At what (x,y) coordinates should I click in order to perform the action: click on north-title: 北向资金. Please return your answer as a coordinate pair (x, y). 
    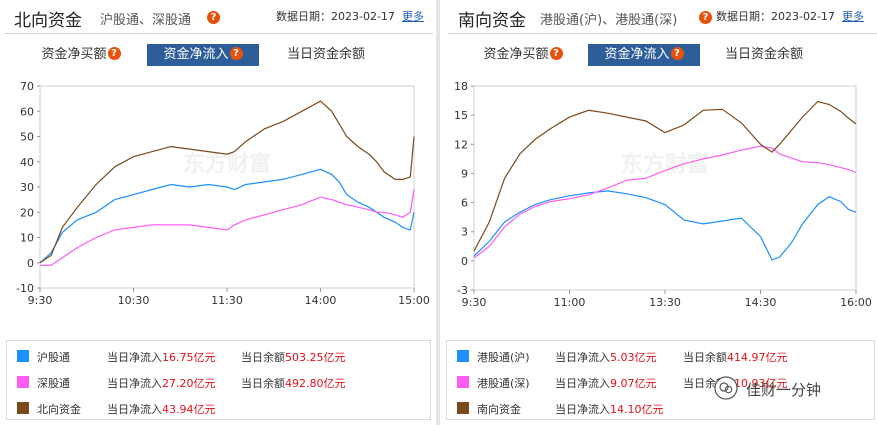
    Looking at the image, I should click on (48, 21).